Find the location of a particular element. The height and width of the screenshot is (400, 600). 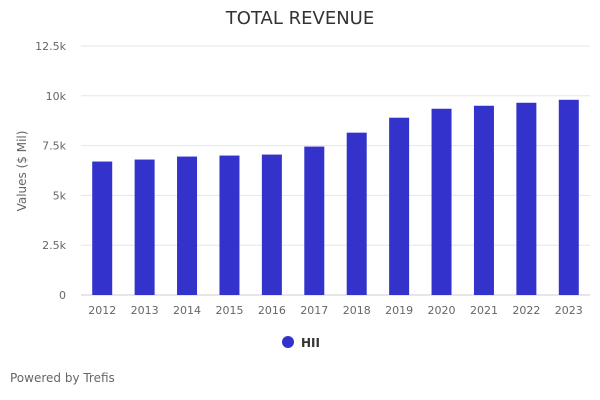

y-axis-ticks: 0 2.5k 5k 7.5k 10k 12.5k is located at coordinates (50, 171).